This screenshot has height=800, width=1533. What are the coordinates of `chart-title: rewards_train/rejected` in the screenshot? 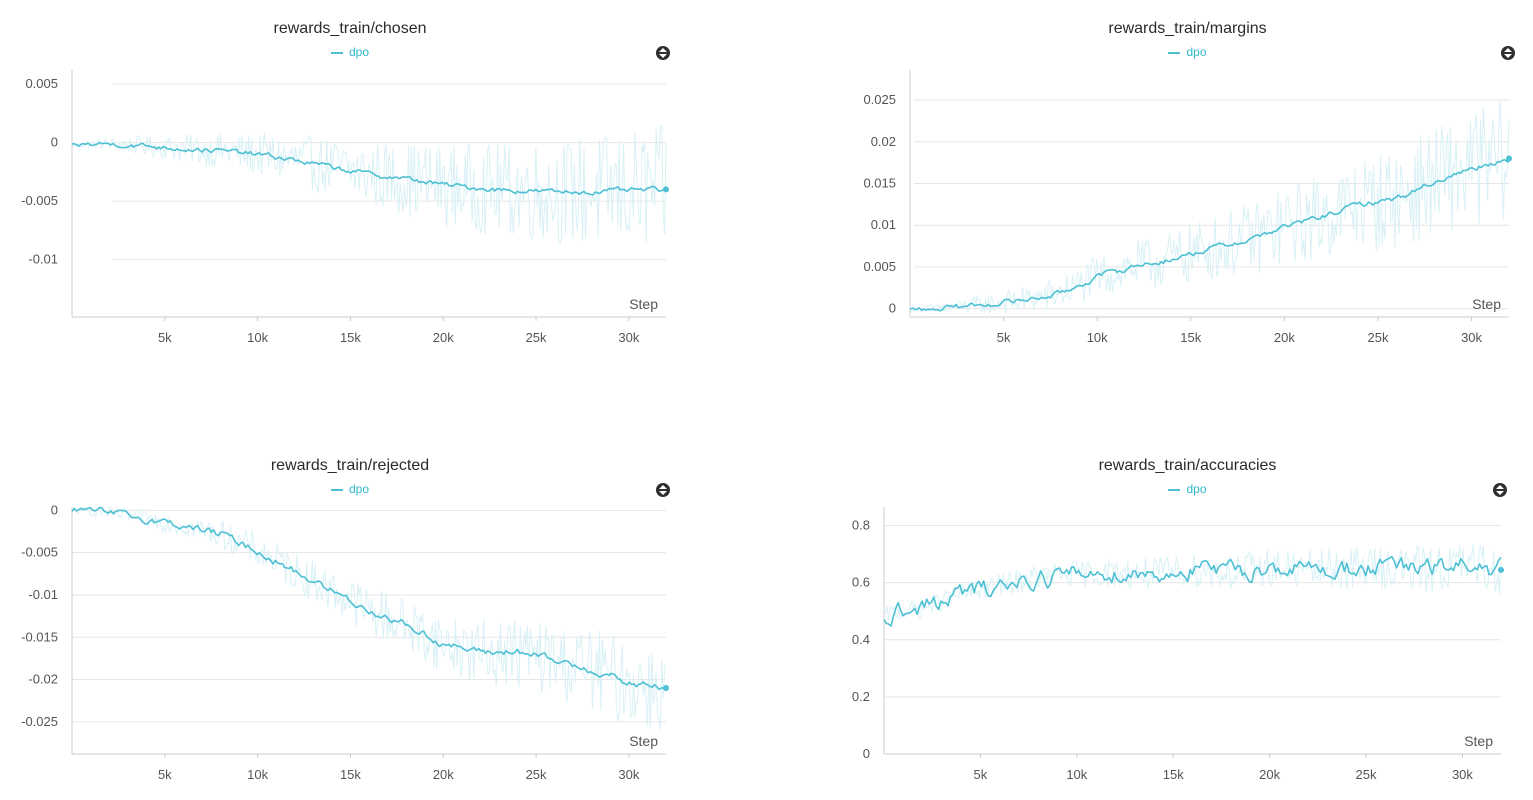 It's located at (350, 465).